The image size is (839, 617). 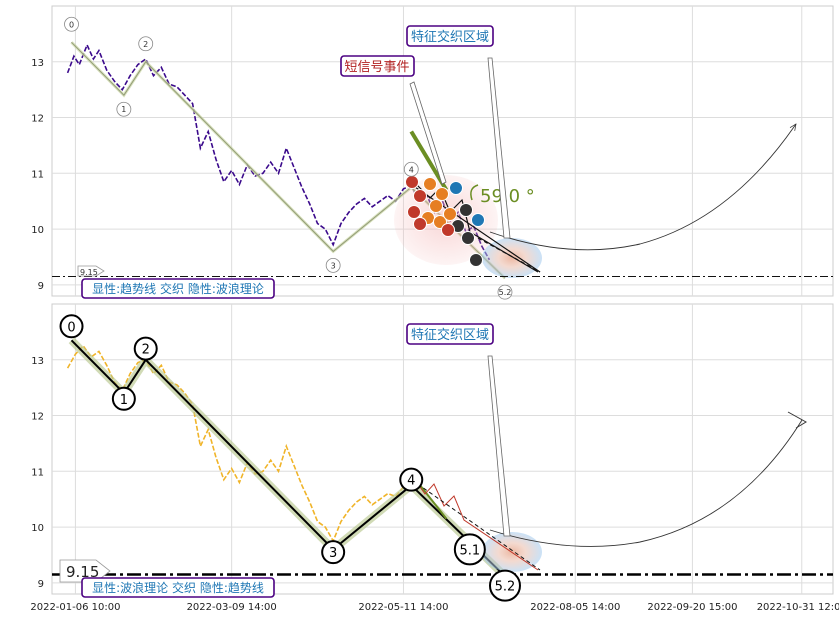 What do you see at coordinates (474, 192) in the screenshot?
I see `top-angle-arc` at bounding box center [474, 192].